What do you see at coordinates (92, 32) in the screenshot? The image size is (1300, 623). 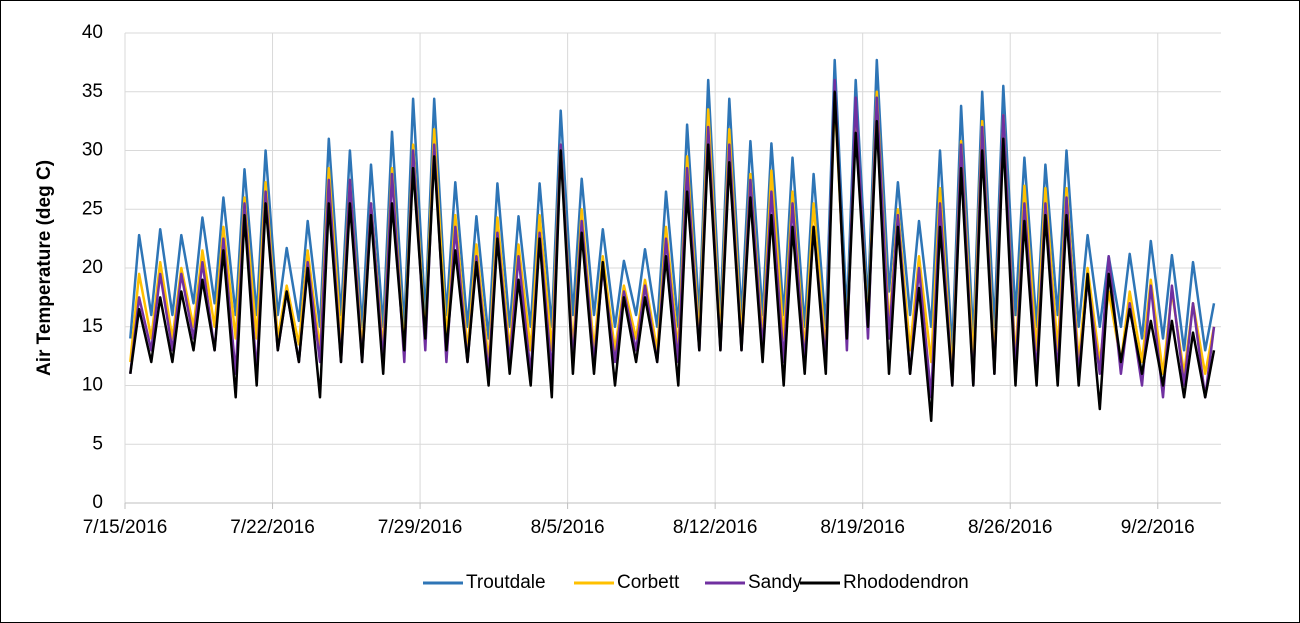 I see `y-tick-label: 40` at bounding box center [92, 32].